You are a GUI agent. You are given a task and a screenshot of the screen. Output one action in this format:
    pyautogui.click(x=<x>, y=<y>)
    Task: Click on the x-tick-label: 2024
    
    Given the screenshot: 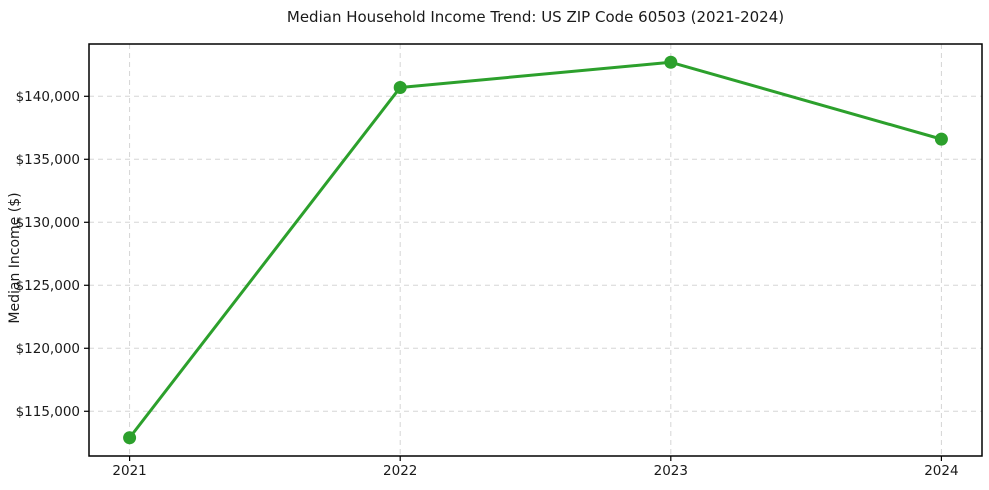 What is the action you would take?
    pyautogui.click(x=941, y=471)
    